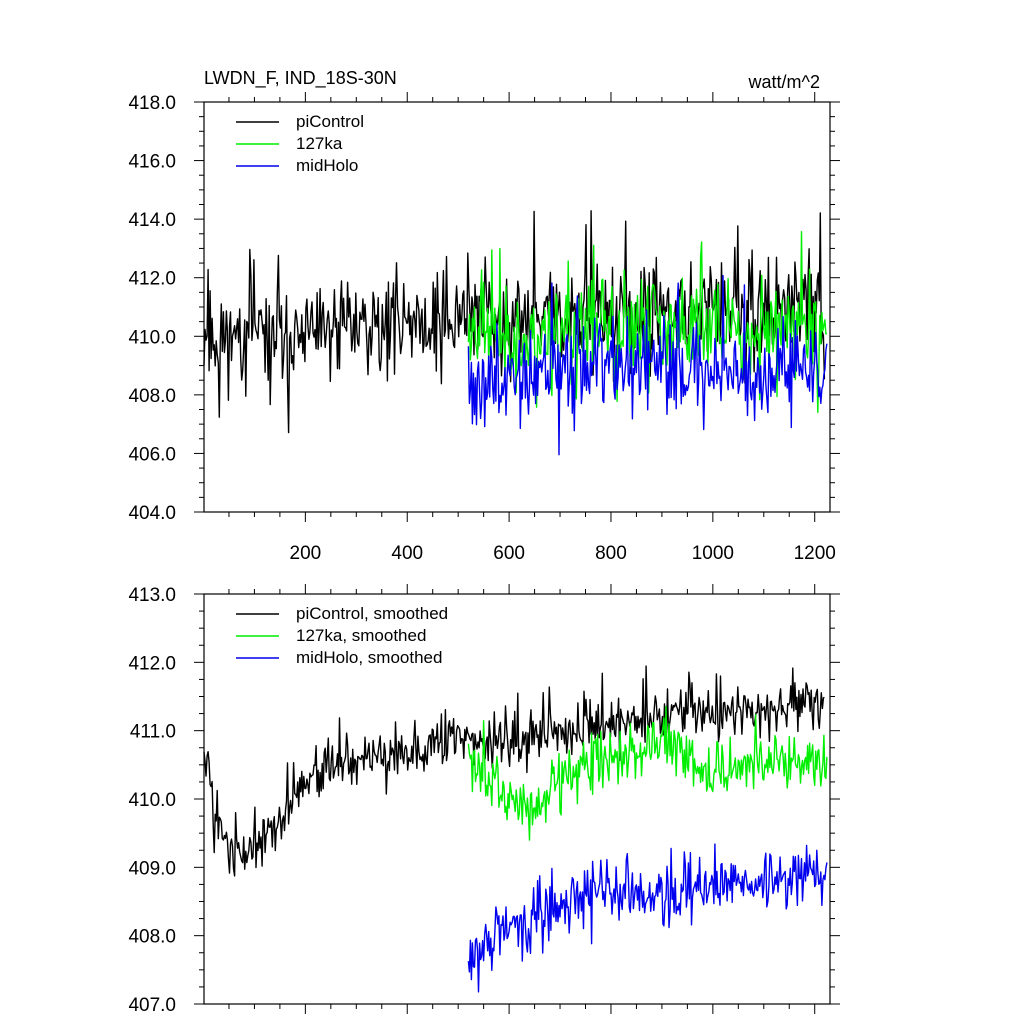  I want to click on chart-title: LWDN_F, IND_18S-30N, so click(300, 78).